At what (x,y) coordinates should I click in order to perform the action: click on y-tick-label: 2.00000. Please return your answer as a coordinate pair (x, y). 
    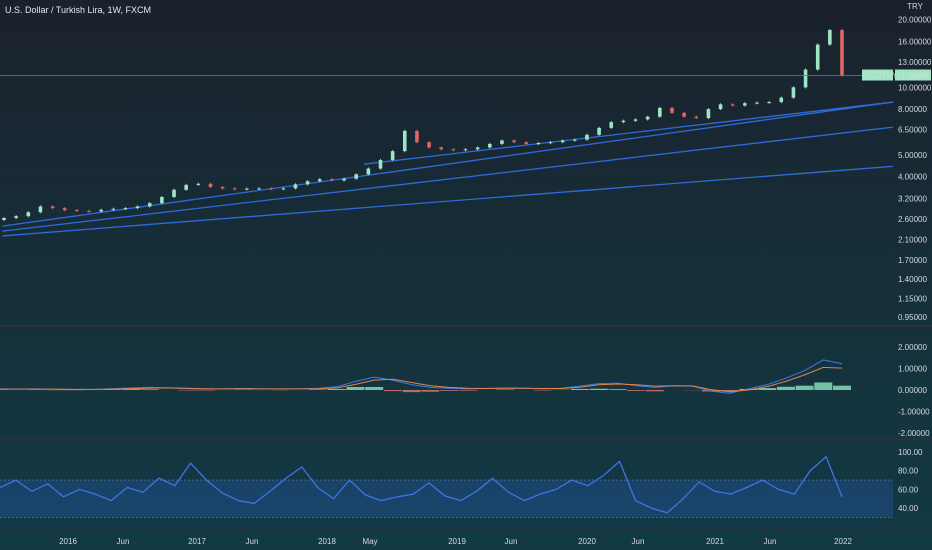
    Looking at the image, I should click on (912, 347).